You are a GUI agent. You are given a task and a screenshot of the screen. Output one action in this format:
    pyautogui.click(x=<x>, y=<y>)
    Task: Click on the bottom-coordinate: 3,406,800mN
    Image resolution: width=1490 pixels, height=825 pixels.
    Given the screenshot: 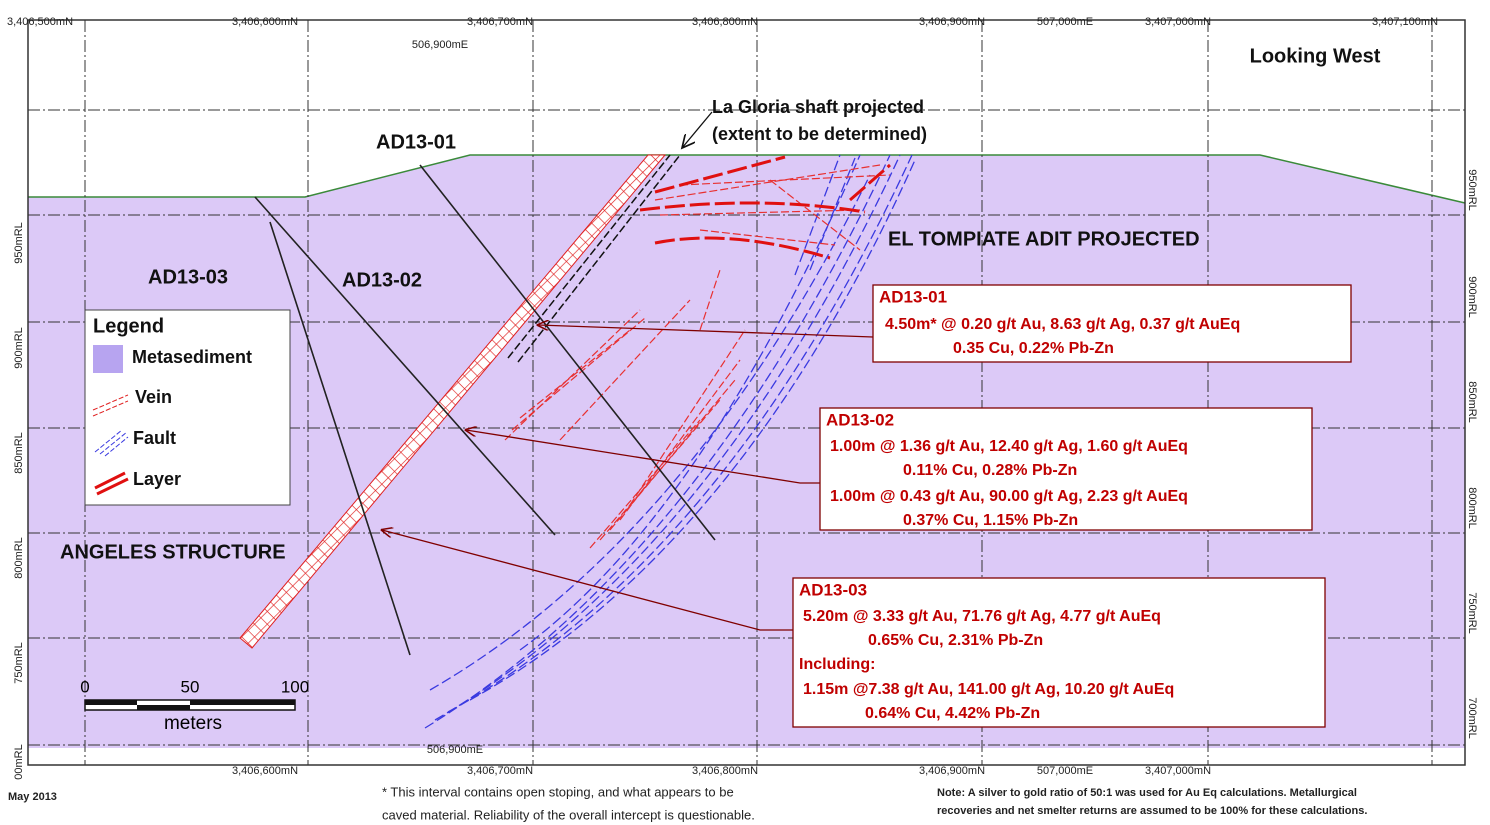 What is the action you would take?
    pyautogui.click(x=725, y=771)
    